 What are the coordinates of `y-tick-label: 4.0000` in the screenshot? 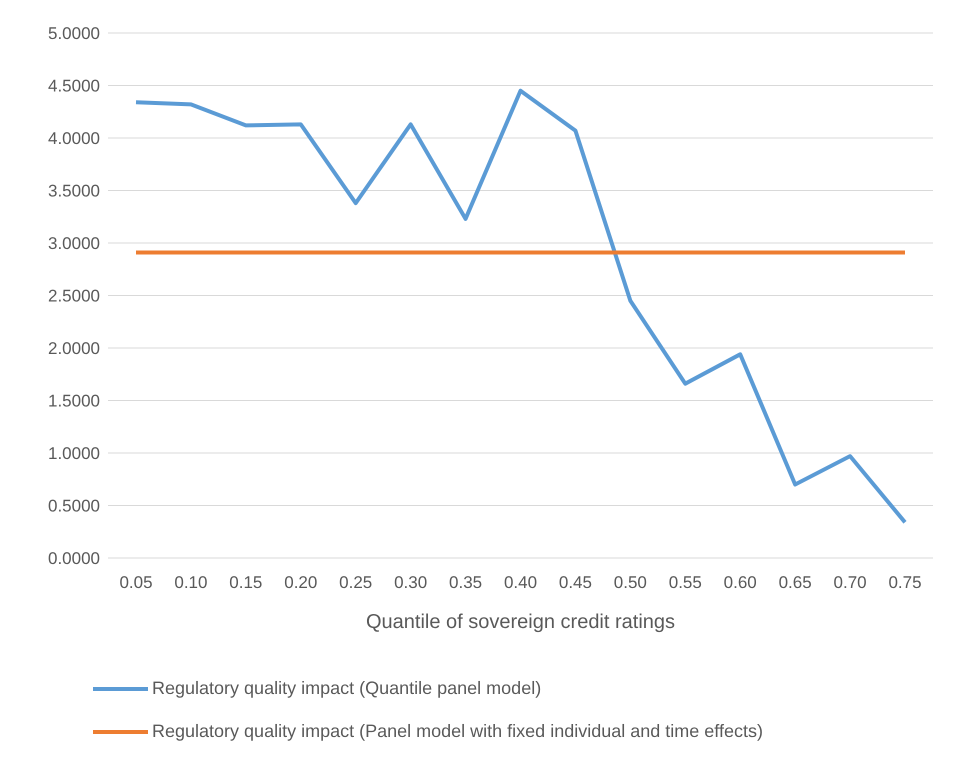 It's located at (74, 138).